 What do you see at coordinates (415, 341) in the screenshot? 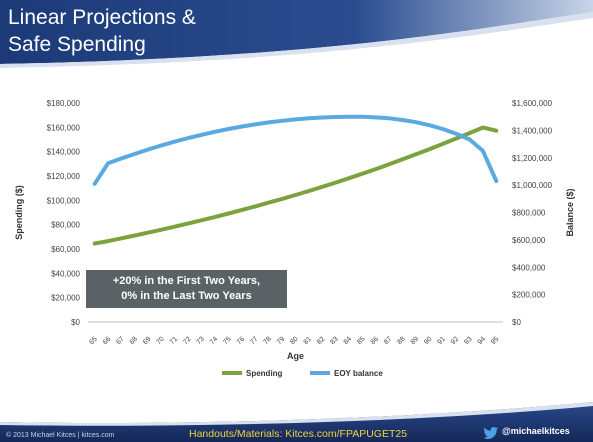
I see `x-tick-label: 89` at bounding box center [415, 341].